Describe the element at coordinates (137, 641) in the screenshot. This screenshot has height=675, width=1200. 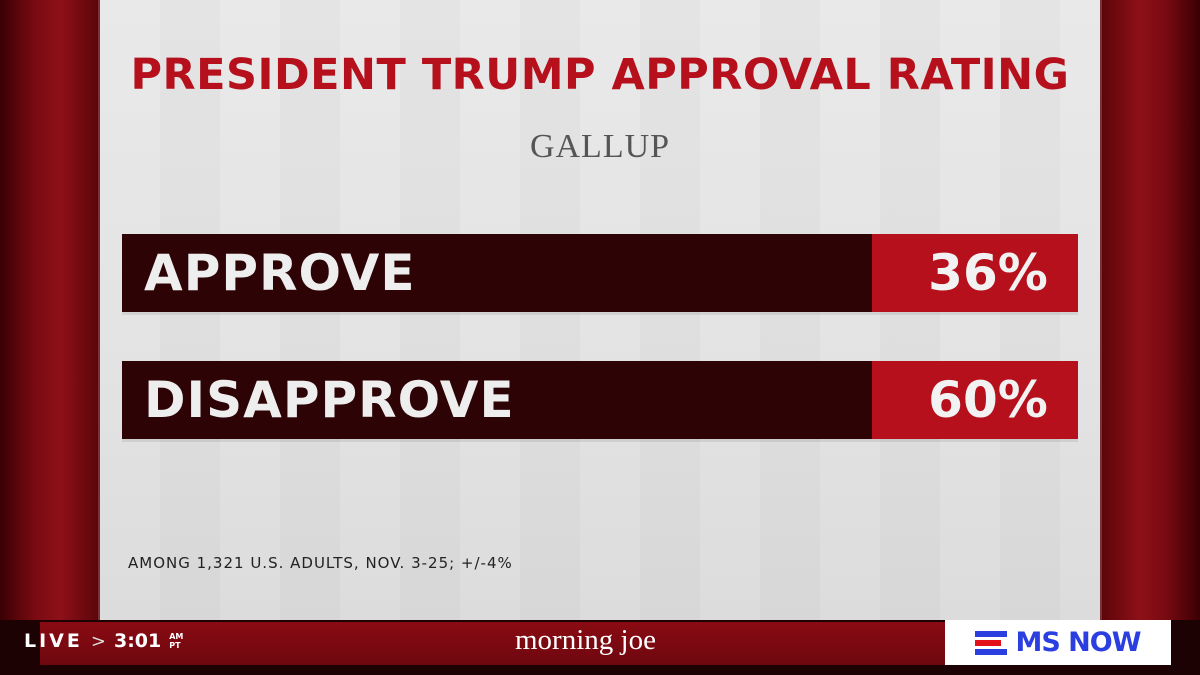
I see `broadcast-time: 3:01` at that location.